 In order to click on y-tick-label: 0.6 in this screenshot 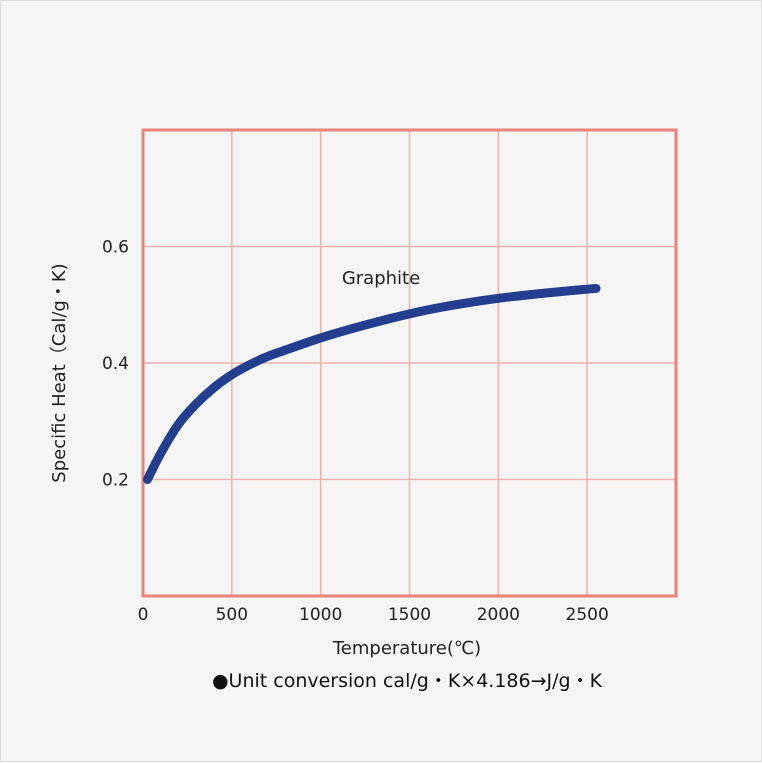, I will do `click(115, 248)`.